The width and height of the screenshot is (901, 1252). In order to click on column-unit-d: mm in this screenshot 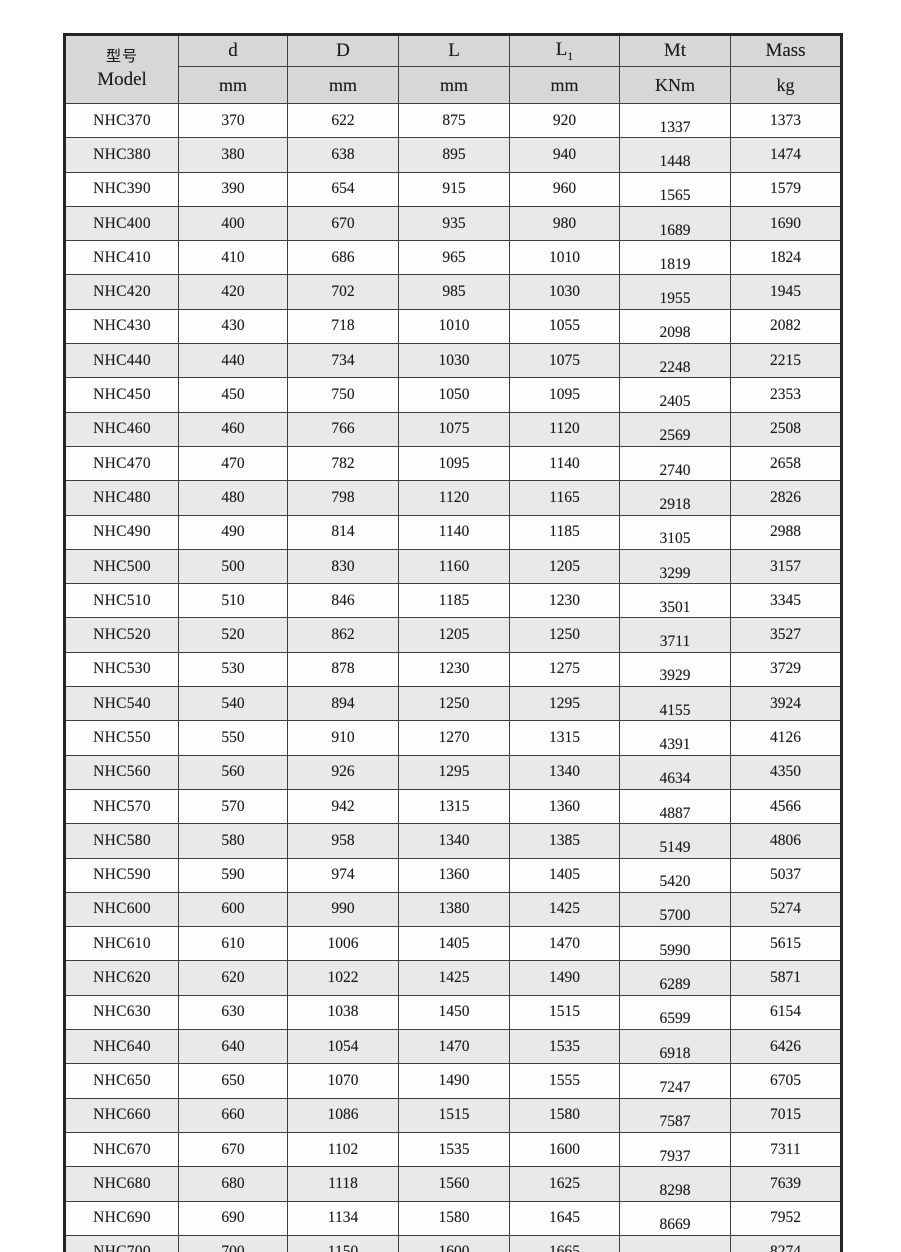, I will do `click(233, 85)`.